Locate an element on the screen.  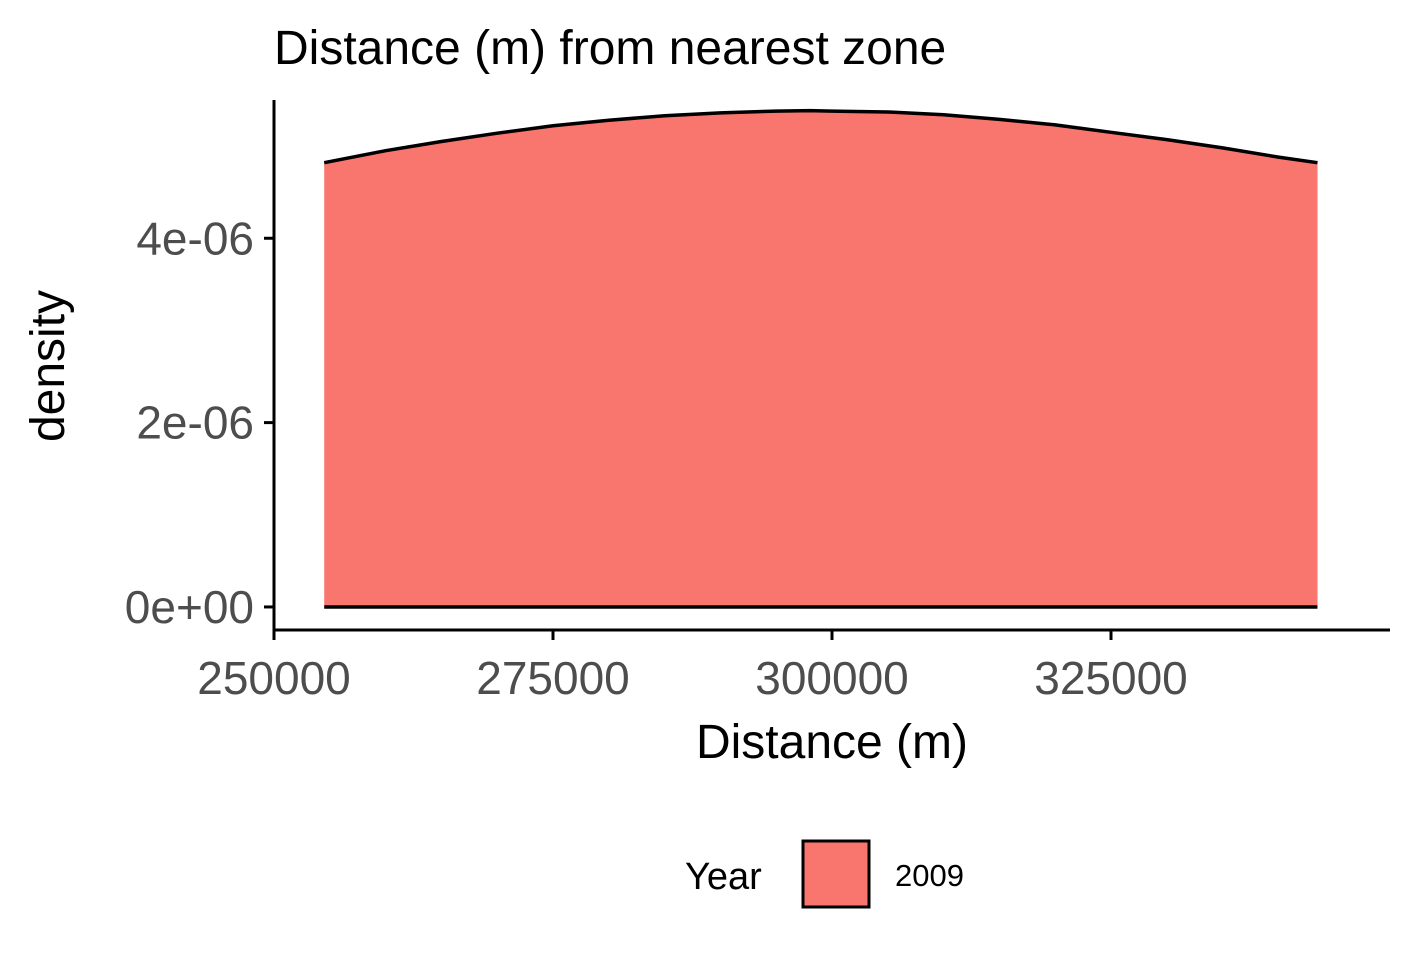
legend-title: Year is located at coordinates (723, 877).